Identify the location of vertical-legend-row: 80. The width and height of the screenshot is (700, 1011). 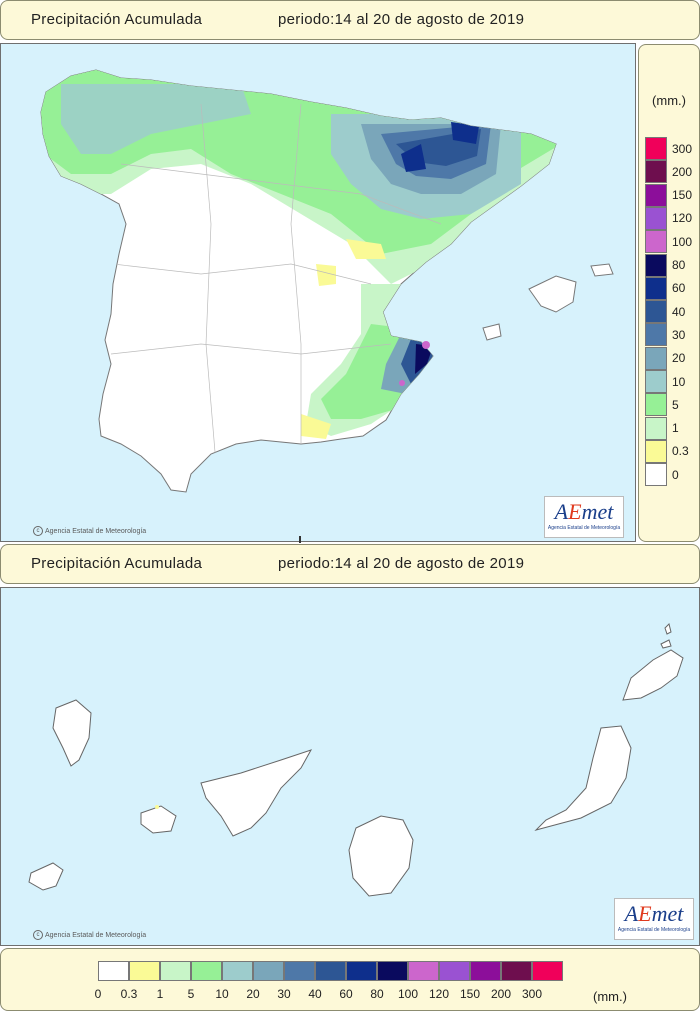
(665, 265).